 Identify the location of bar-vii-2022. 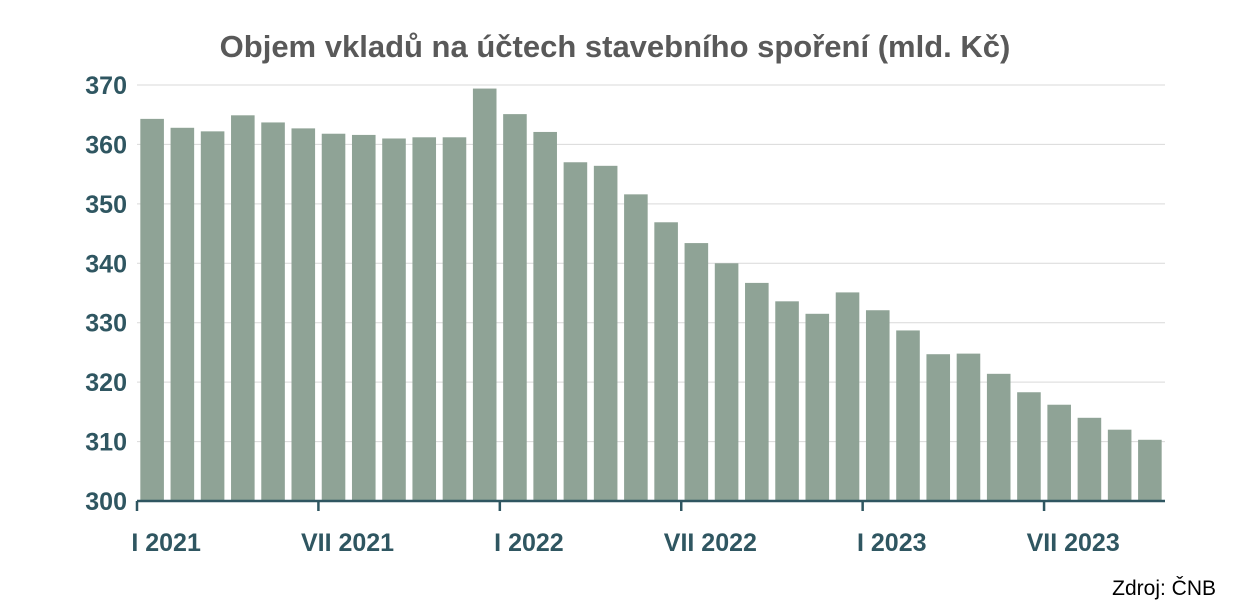
(696, 372).